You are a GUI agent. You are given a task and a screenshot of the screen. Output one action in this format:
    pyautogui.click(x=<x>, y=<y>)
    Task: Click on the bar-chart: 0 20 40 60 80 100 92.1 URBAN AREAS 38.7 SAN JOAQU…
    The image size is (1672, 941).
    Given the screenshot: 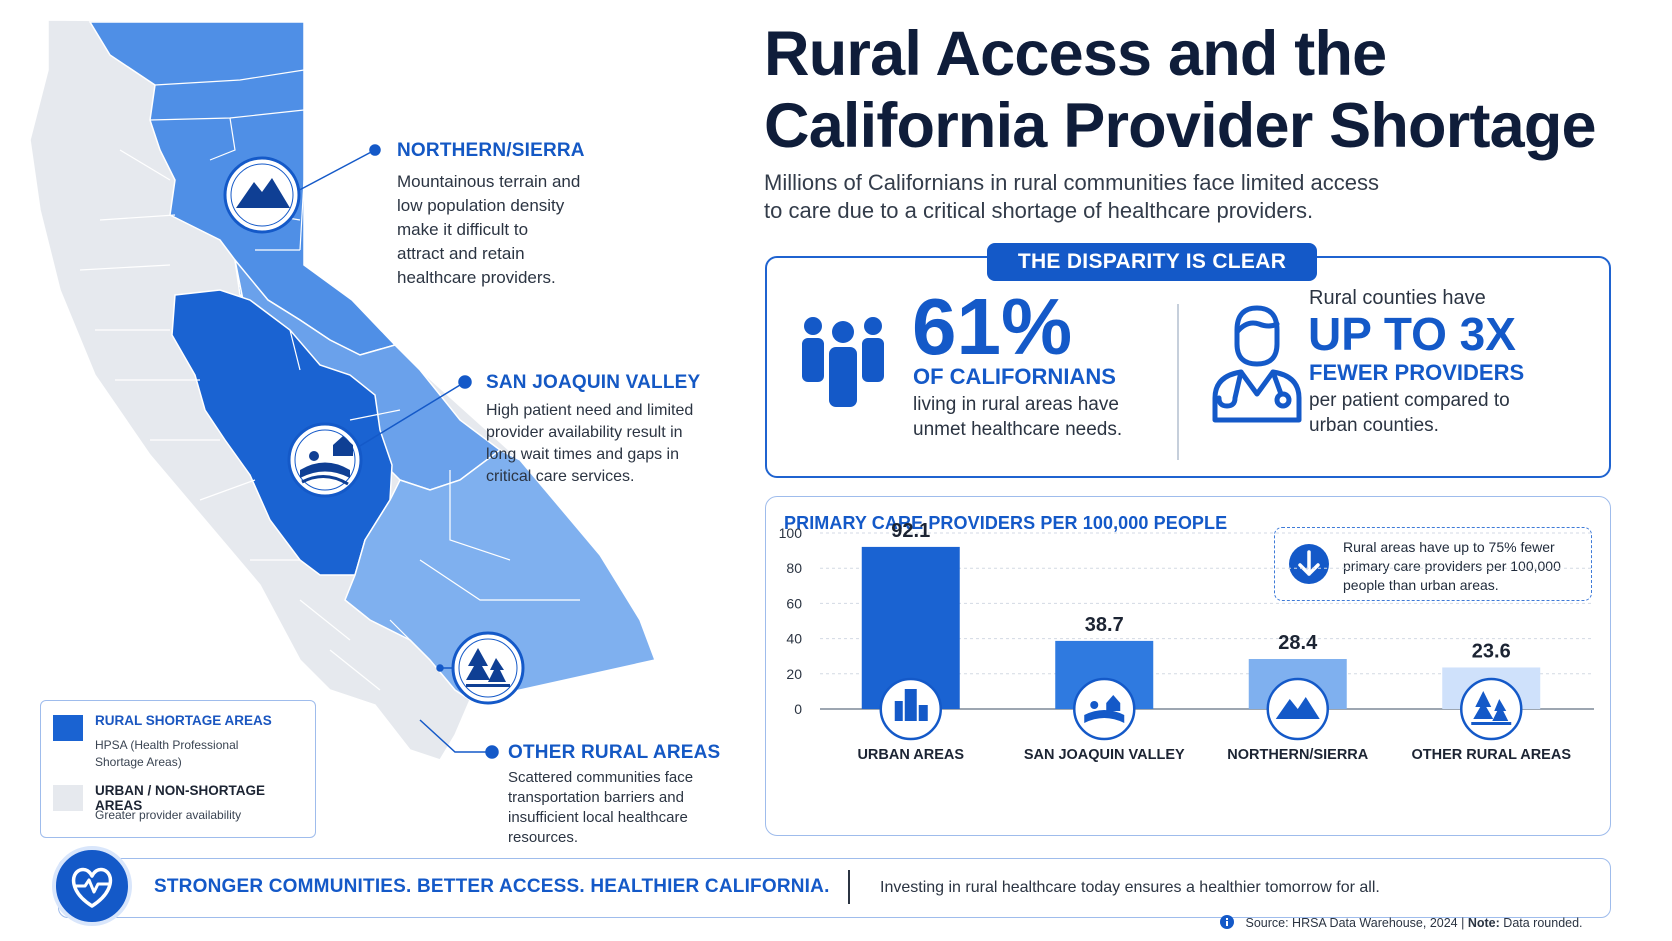 What is the action you would take?
    pyautogui.click(x=1186, y=641)
    